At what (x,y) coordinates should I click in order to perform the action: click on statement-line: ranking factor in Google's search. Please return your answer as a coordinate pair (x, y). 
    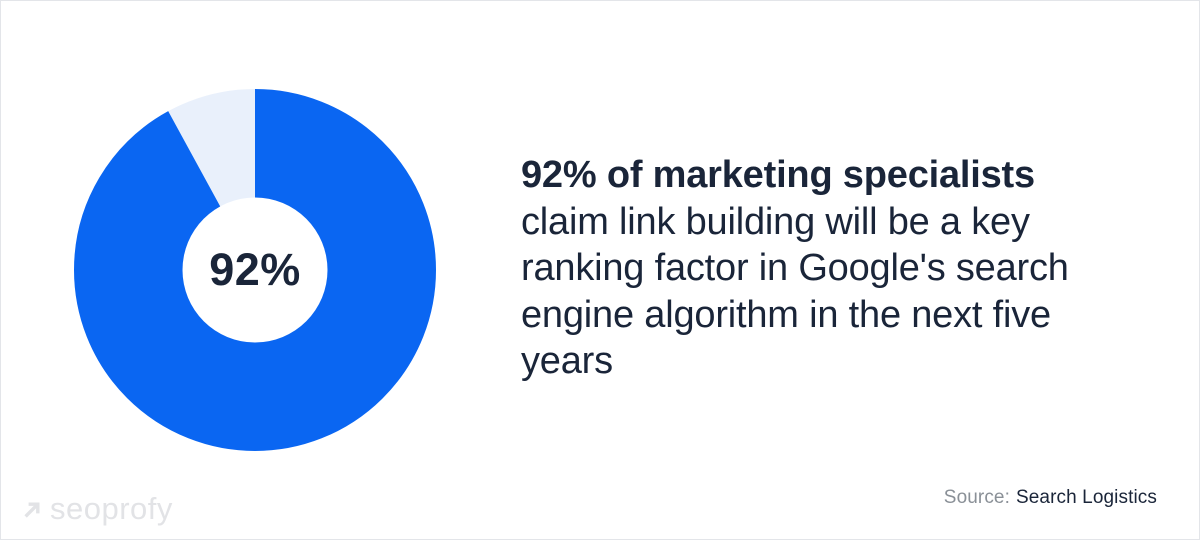
    Looking at the image, I should click on (795, 268).